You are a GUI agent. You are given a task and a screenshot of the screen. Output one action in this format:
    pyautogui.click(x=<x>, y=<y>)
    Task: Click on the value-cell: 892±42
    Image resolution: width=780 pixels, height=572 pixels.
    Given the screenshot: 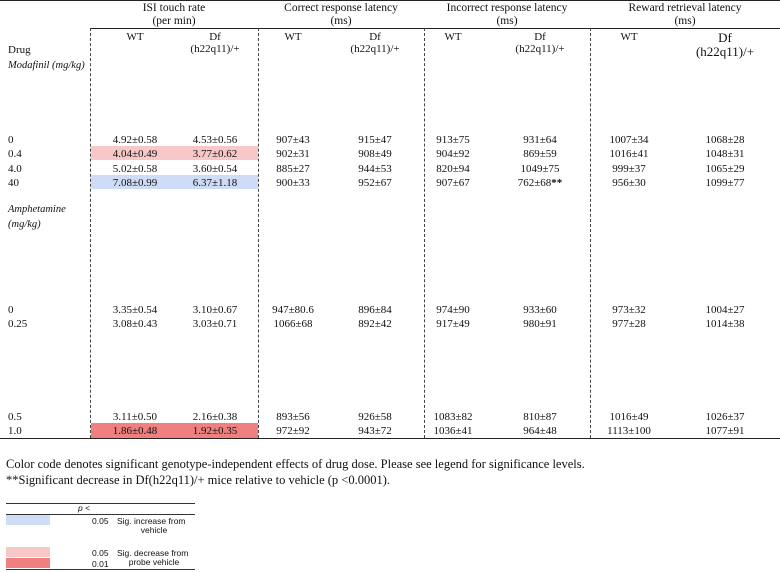 What is the action you would take?
    pyautogui.click(x=375, y=324)
    